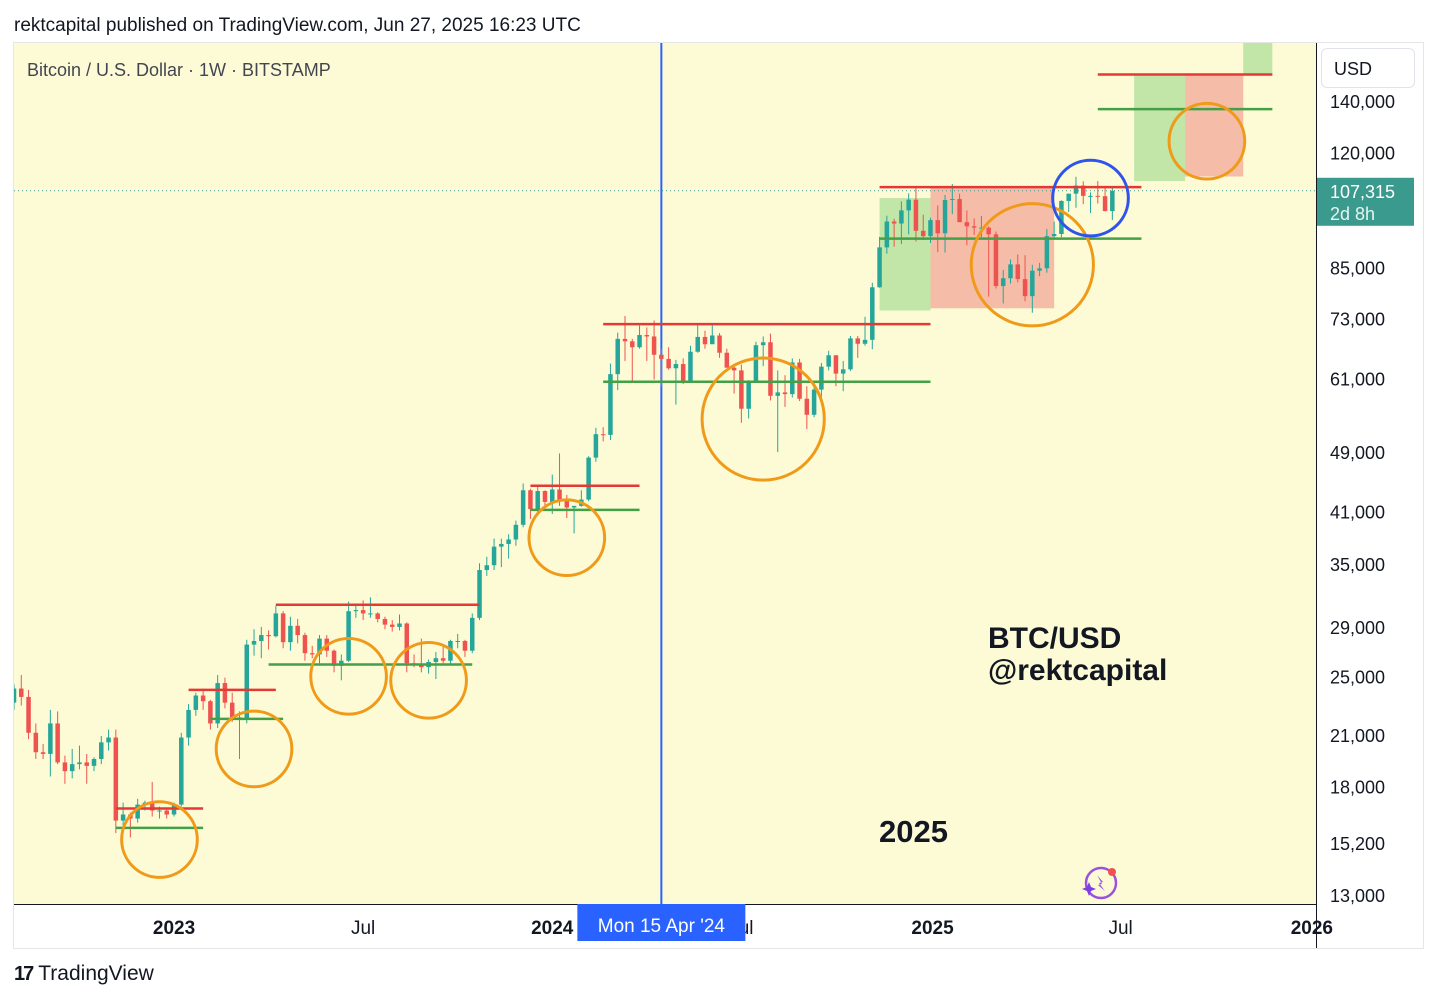  What do you see at coordinates (1357, 844) in the screenshot?
I see `price-tick-label: 15,200` at bounding box center [1357, 844].